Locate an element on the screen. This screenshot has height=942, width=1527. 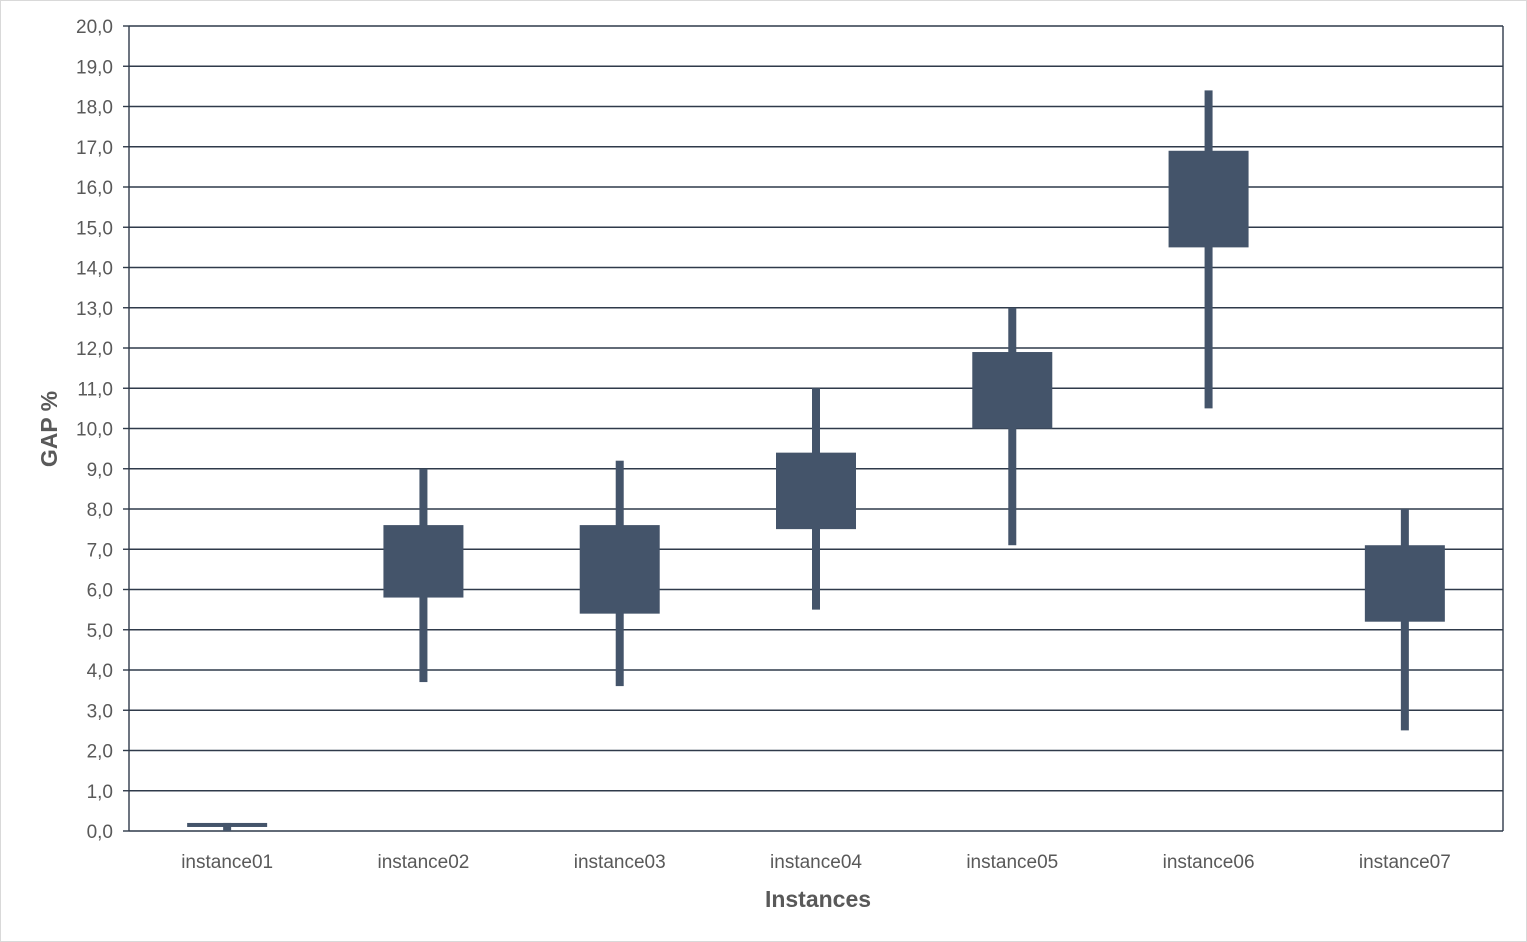
y-tick-label: 10,0 is located at coordinates (94, 430).